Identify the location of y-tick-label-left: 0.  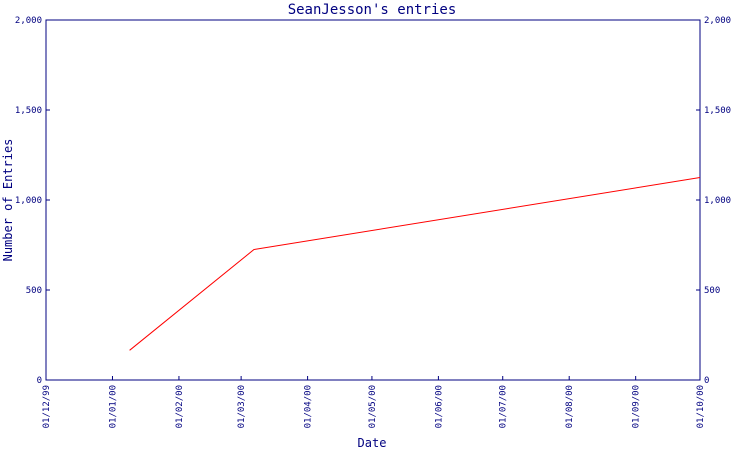
(39, 381).